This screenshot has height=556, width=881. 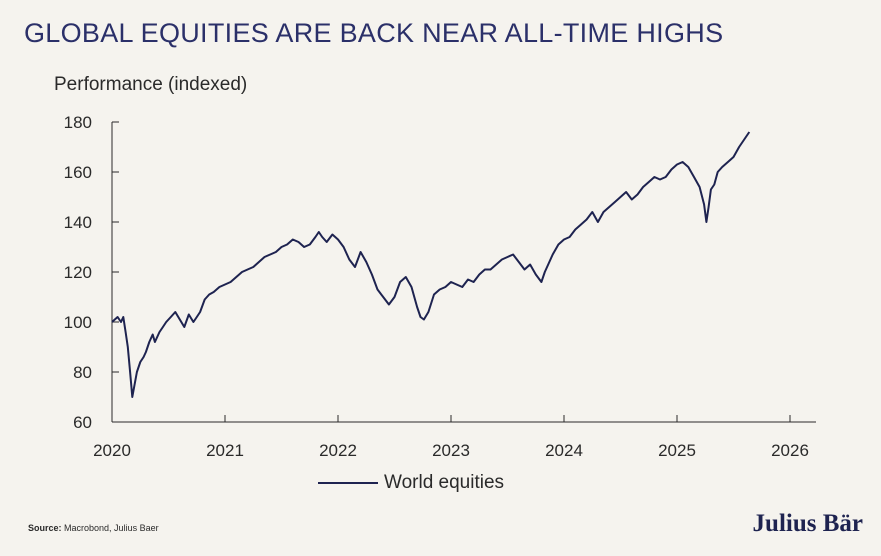 I want to click on x-tick-label-2024: 2024, so click(x=564, y=450).